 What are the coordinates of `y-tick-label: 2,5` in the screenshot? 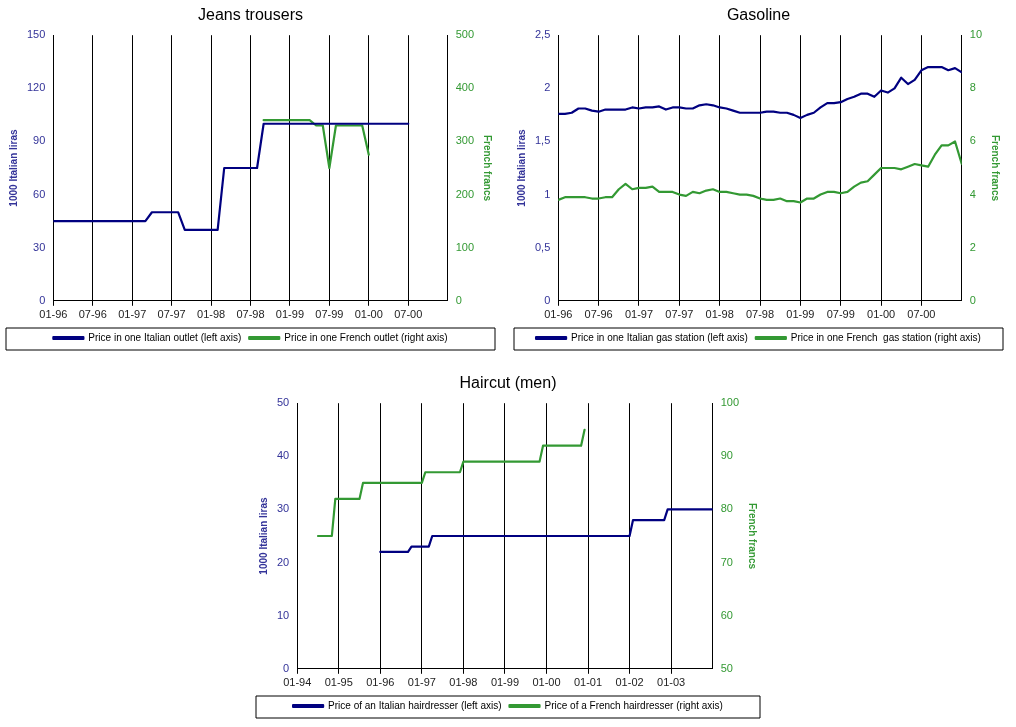 It's located at (542, 34).